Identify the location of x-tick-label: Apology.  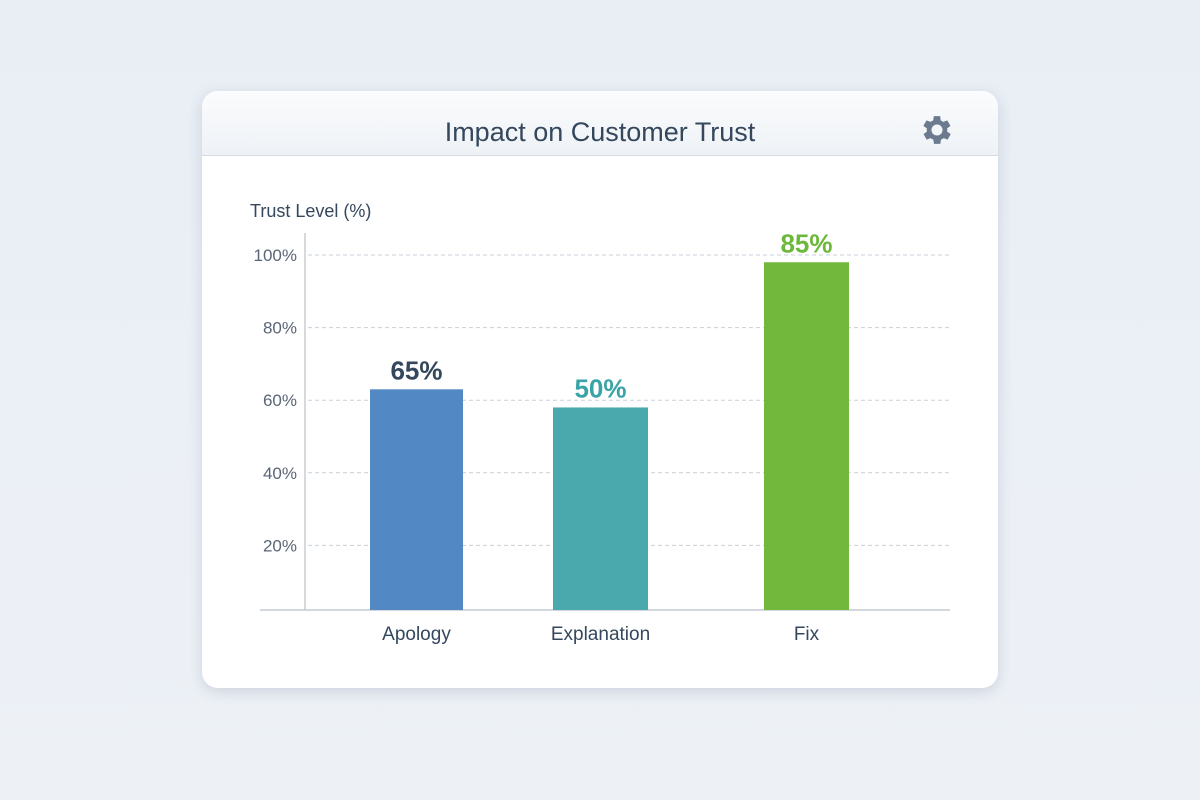
(416, 634).